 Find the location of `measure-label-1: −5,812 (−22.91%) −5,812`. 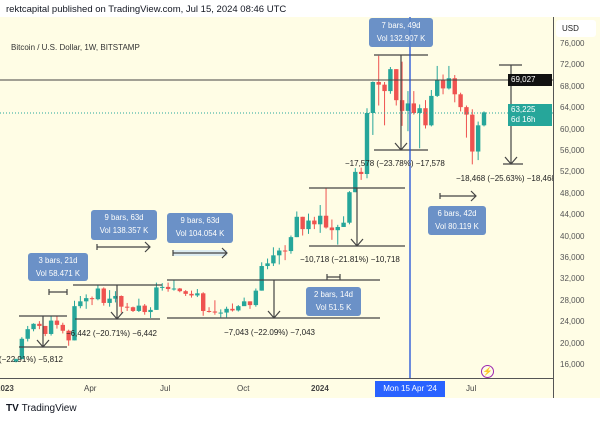

measure-label-1: −5,812 (−22.91%) −5,812 is located at coordinates (31, 359).